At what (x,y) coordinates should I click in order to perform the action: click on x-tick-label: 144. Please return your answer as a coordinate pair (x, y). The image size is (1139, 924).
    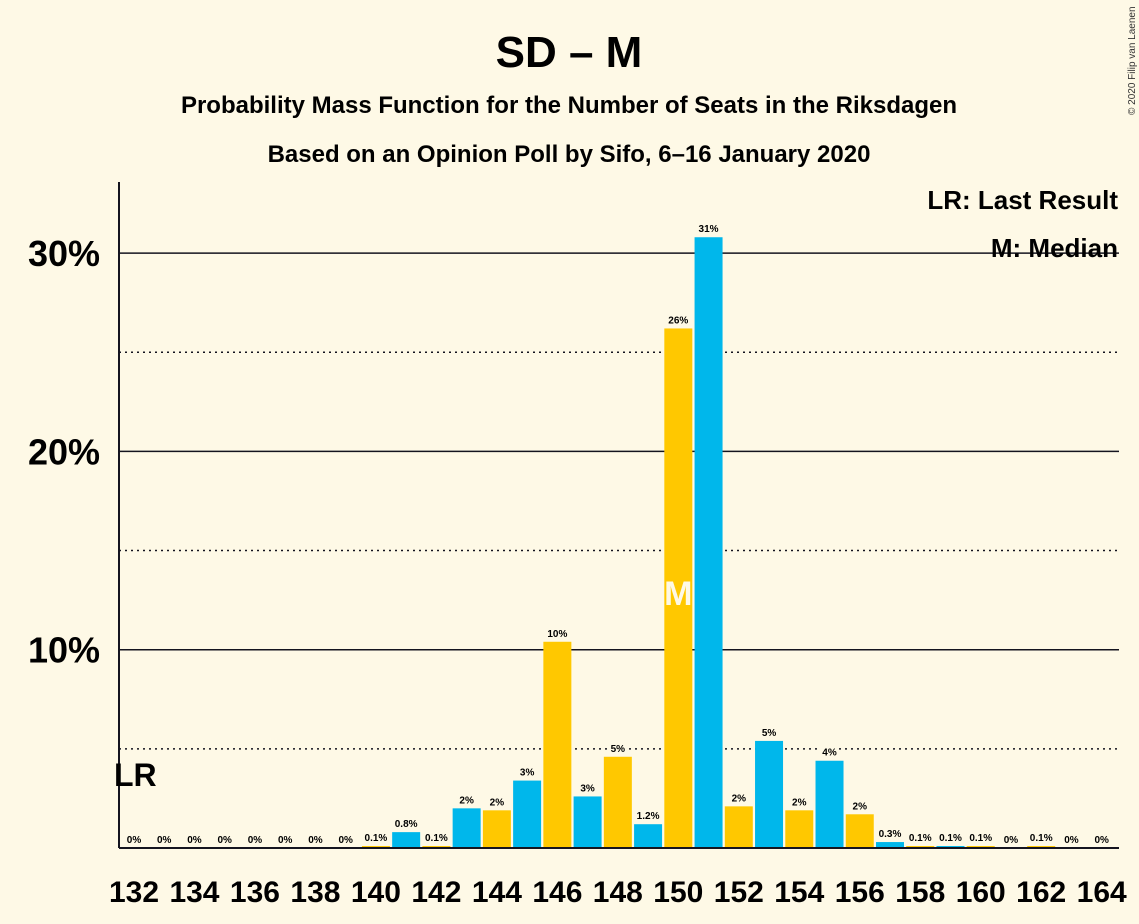
    Looking at the image, I should click on (497, 892).